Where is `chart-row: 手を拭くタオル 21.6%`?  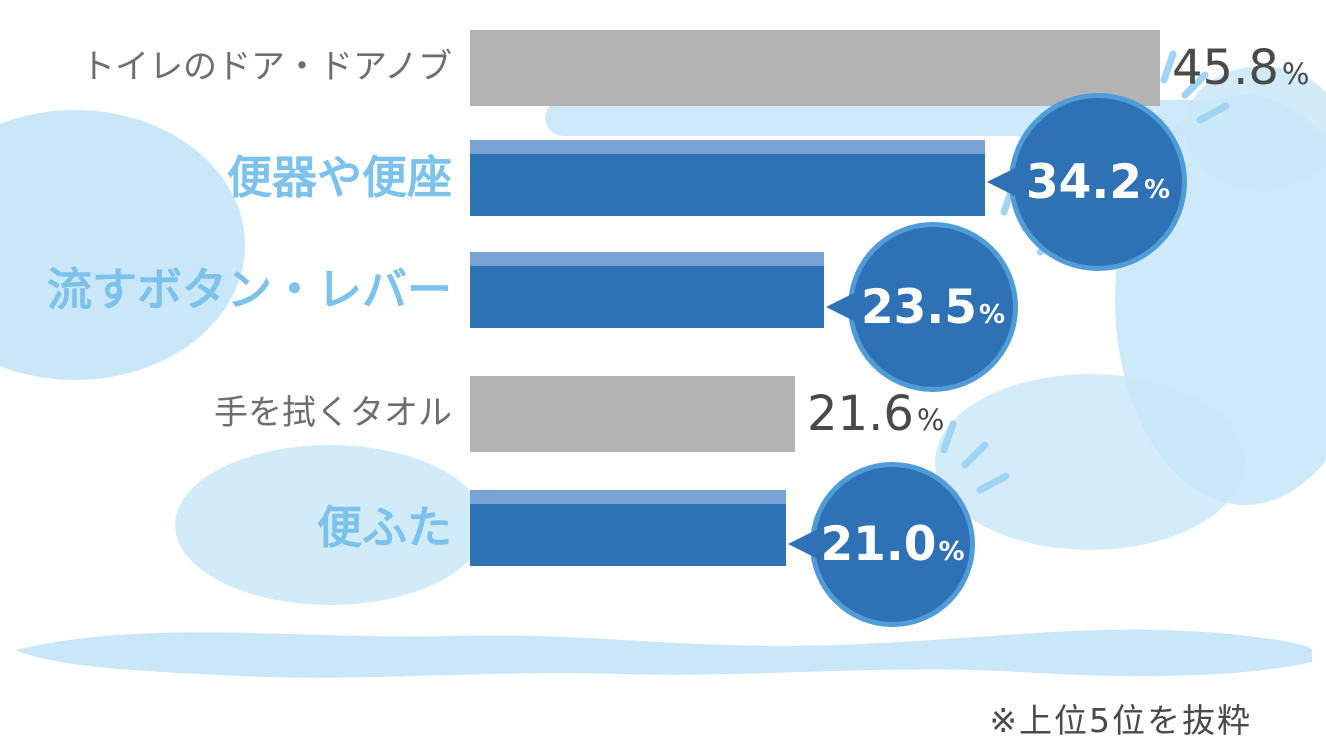
chart-row: 手を拭くタオル 21.6% is located at coordinates (663, 414).